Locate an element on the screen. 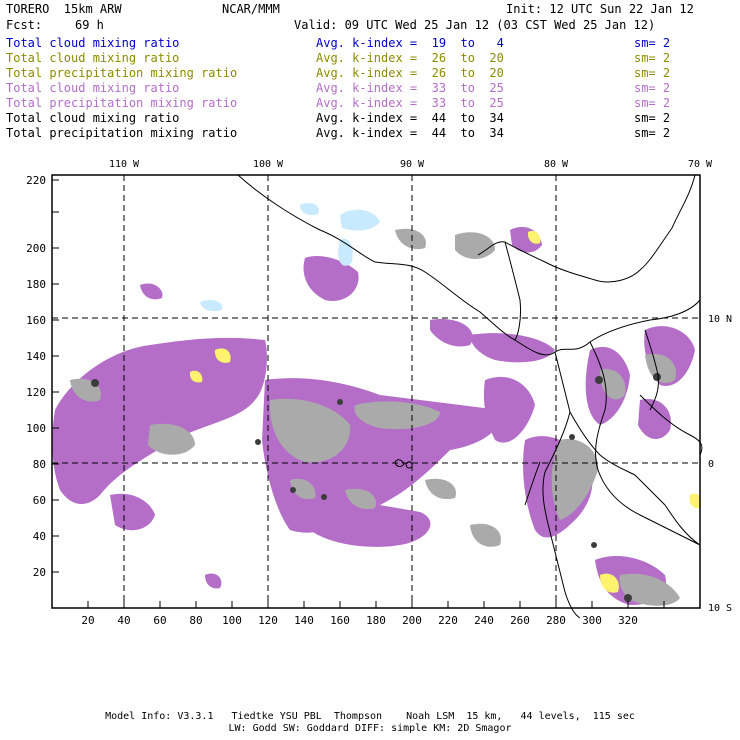  lon-label: 80 W is located at coordinates (556, 164).